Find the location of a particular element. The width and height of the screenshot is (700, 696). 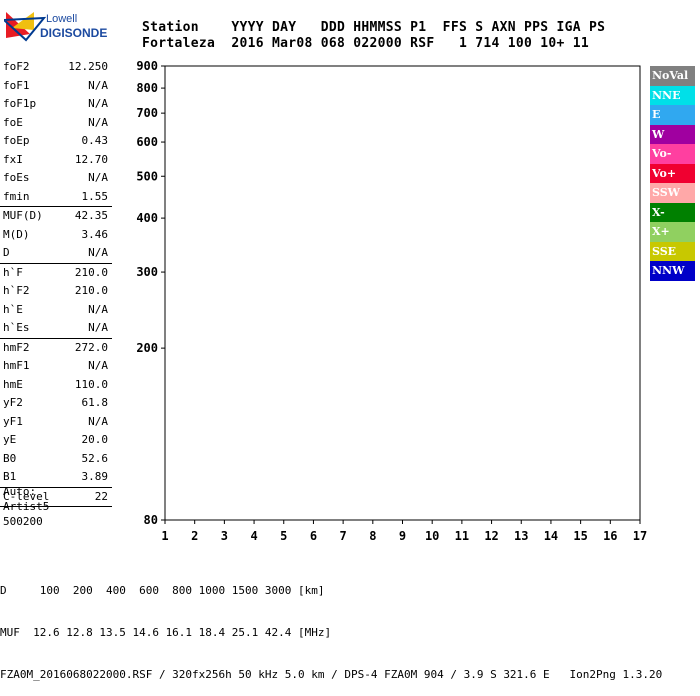

param-name: foF2 is located at coordinates (16, 66).